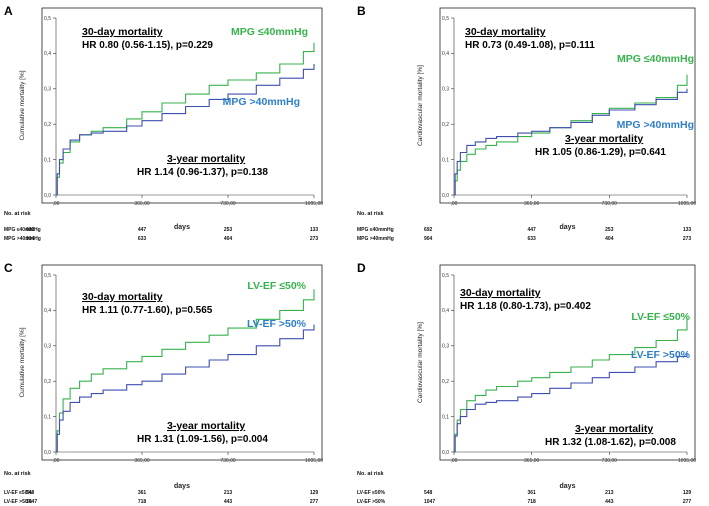 The height and width of the screenshot is (506, 709). I want to click on risk-value: 361, so click(142, 493).